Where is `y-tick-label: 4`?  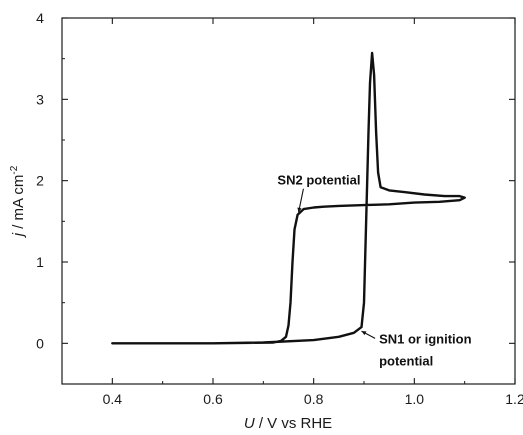 y-tick-label: 4 is located at coordinates (40, 18).